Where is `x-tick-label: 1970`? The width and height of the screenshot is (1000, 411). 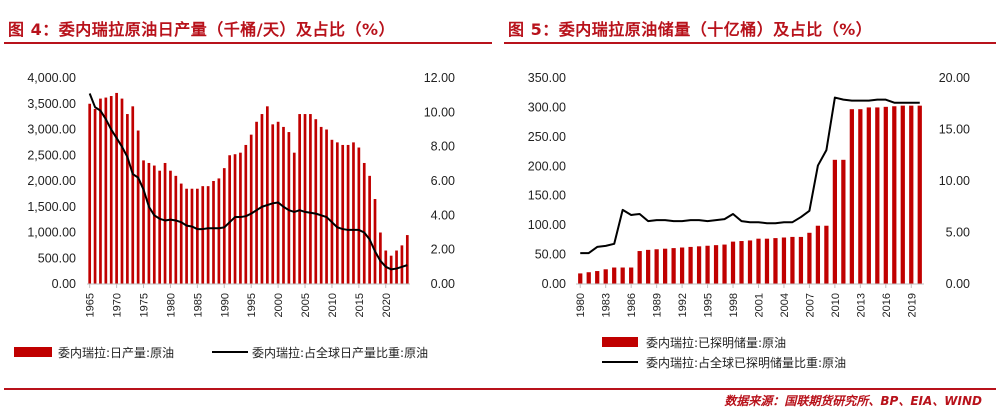
x-tick-label: 1970 is located at coordinates (118, 305).